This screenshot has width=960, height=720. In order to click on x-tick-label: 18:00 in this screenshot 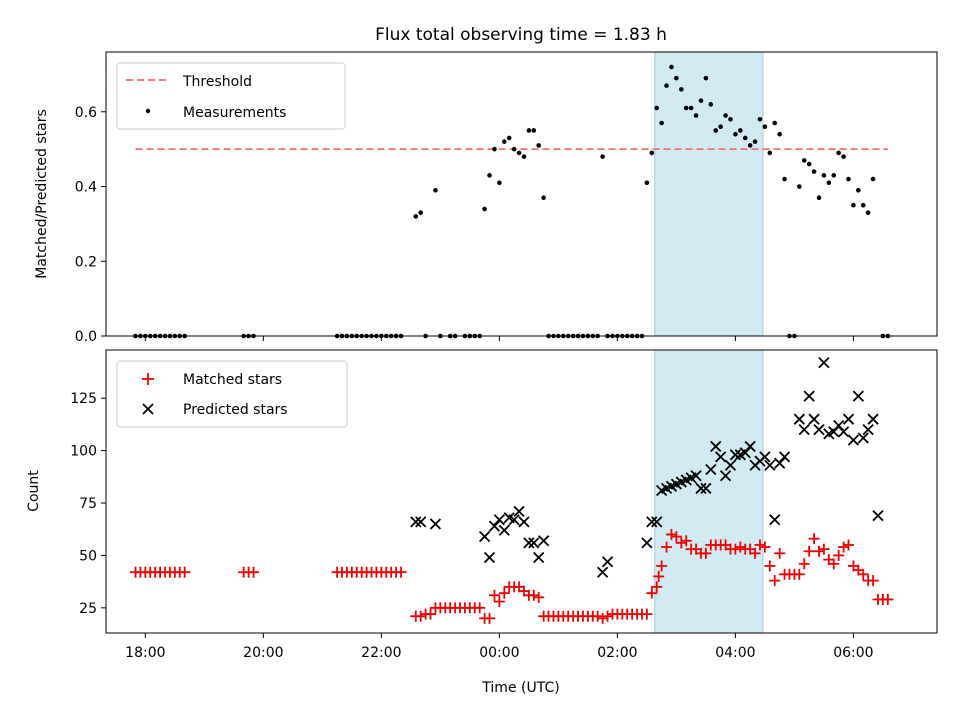, I will do `click(145, 653)`.